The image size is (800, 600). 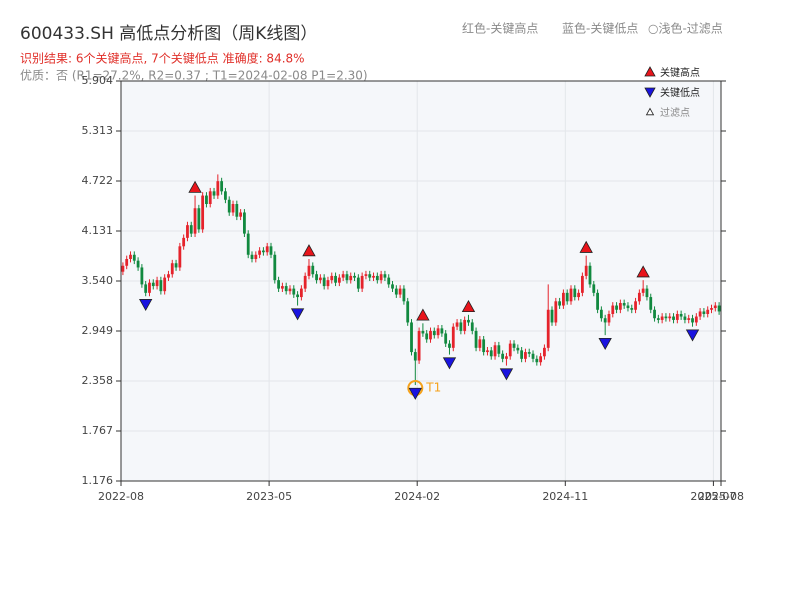 I want to click on y-tick-label: 1.767, so click(x=98, y=430).